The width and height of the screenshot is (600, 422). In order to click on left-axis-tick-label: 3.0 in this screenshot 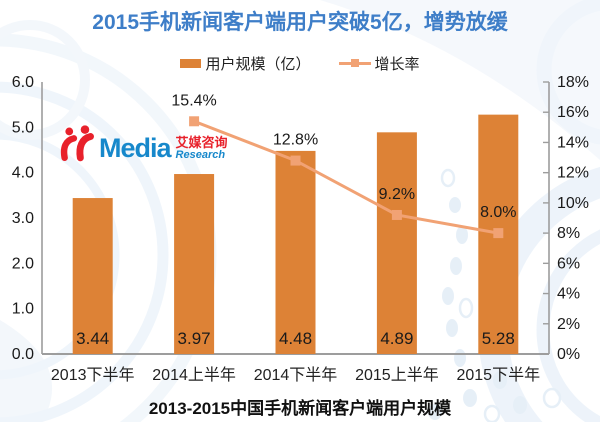, I will do `click(23, 218)`.